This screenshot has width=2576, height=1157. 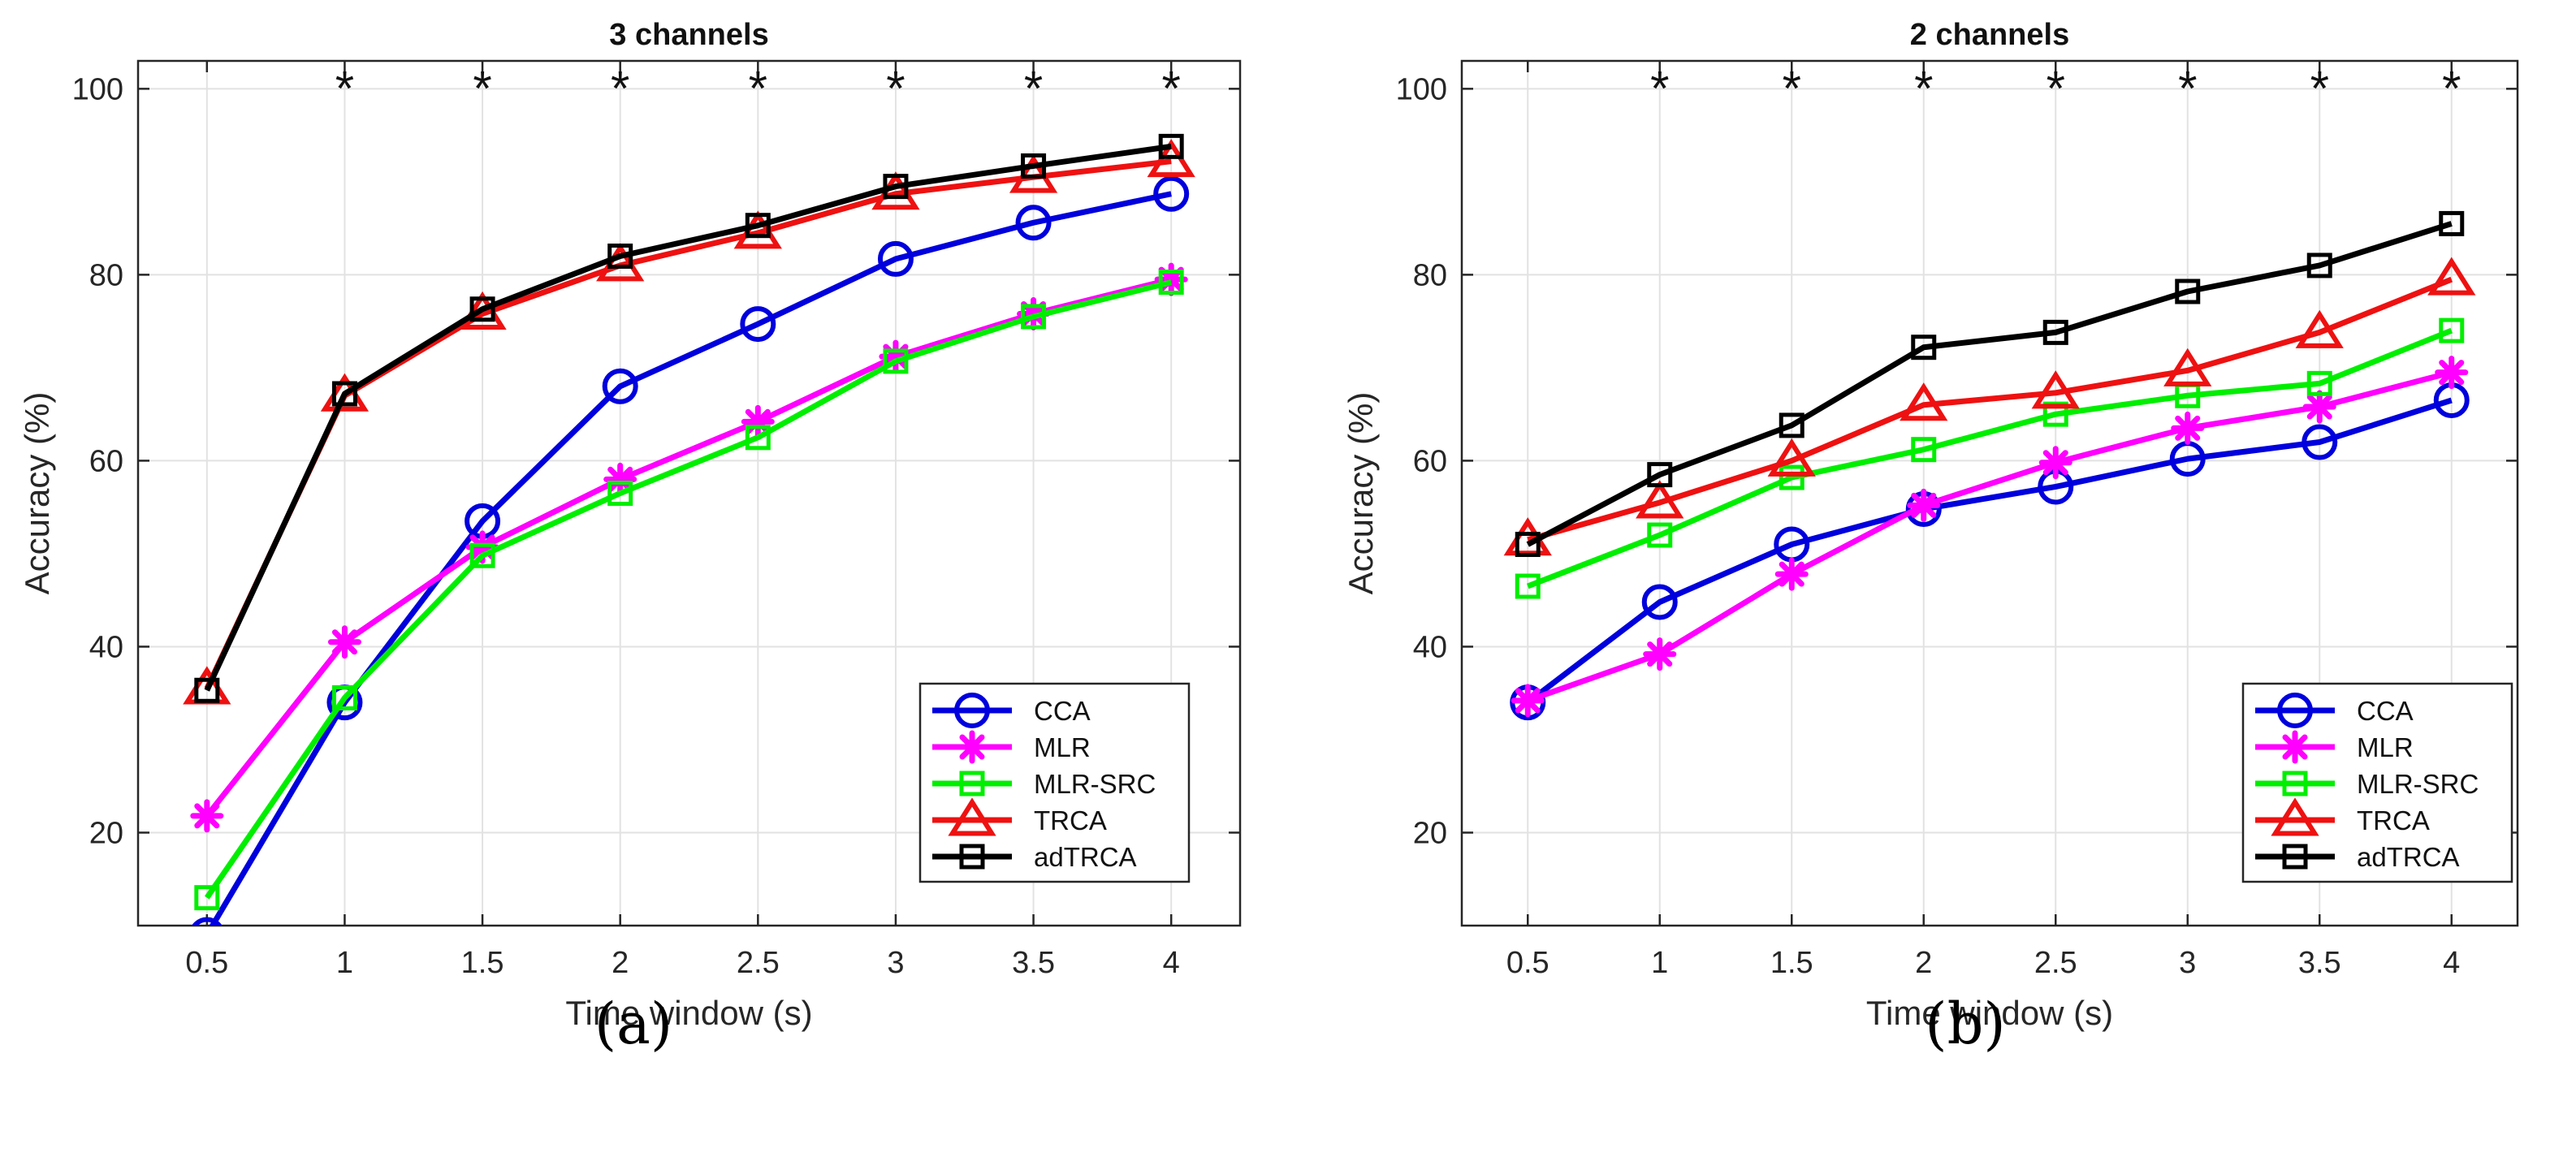 What do you see at coordinates (1430, 833) in the screenshot?
I see `y-tick-label: 20` at bounding box center [1430, 833].